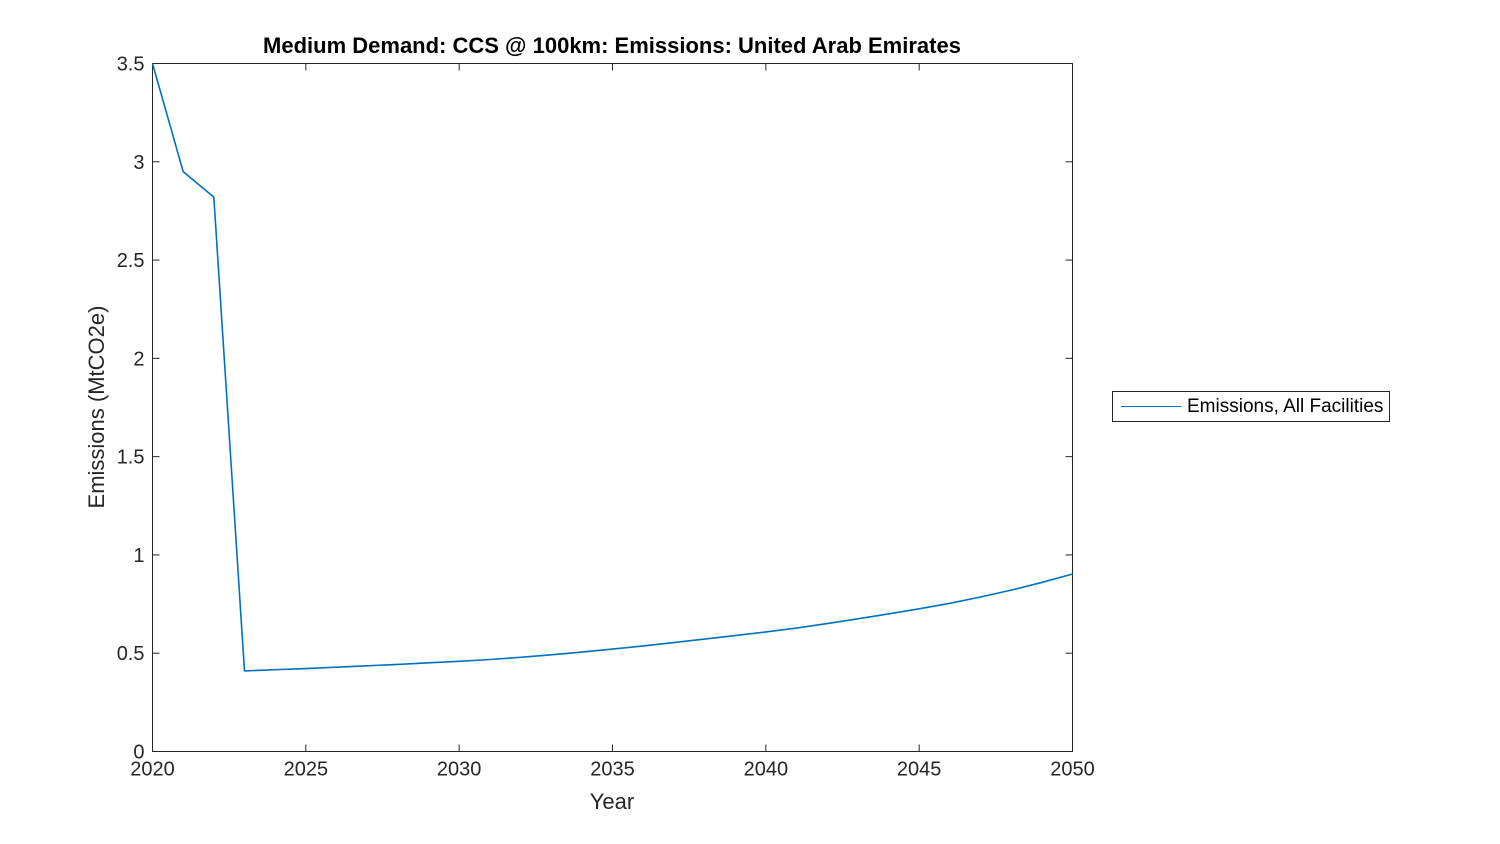  Describe the element at coordinates (919, 770) in the screenshot. I see `x-tick-label: 2045` at that location.